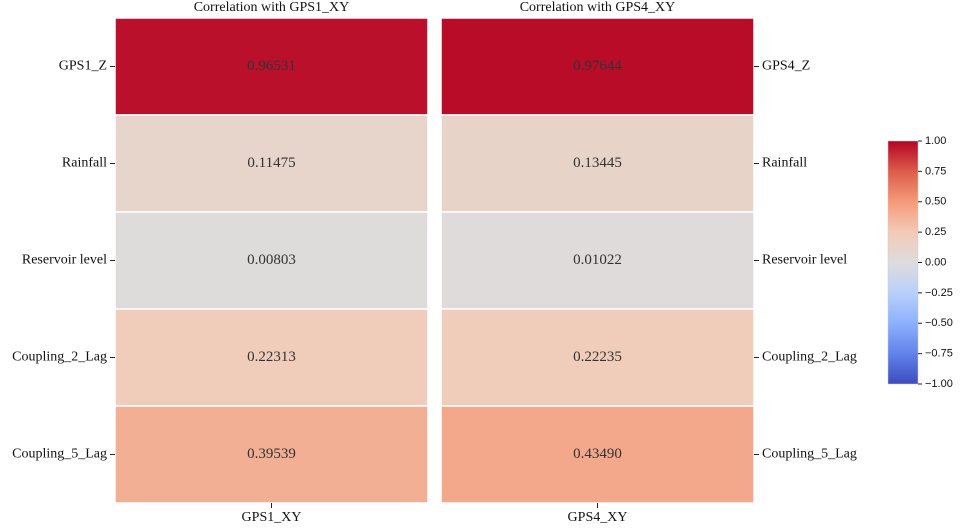 This screenshot has height=529, width=962. I want to click on colorbar-tick-label: 1.00, so click(935, 141).